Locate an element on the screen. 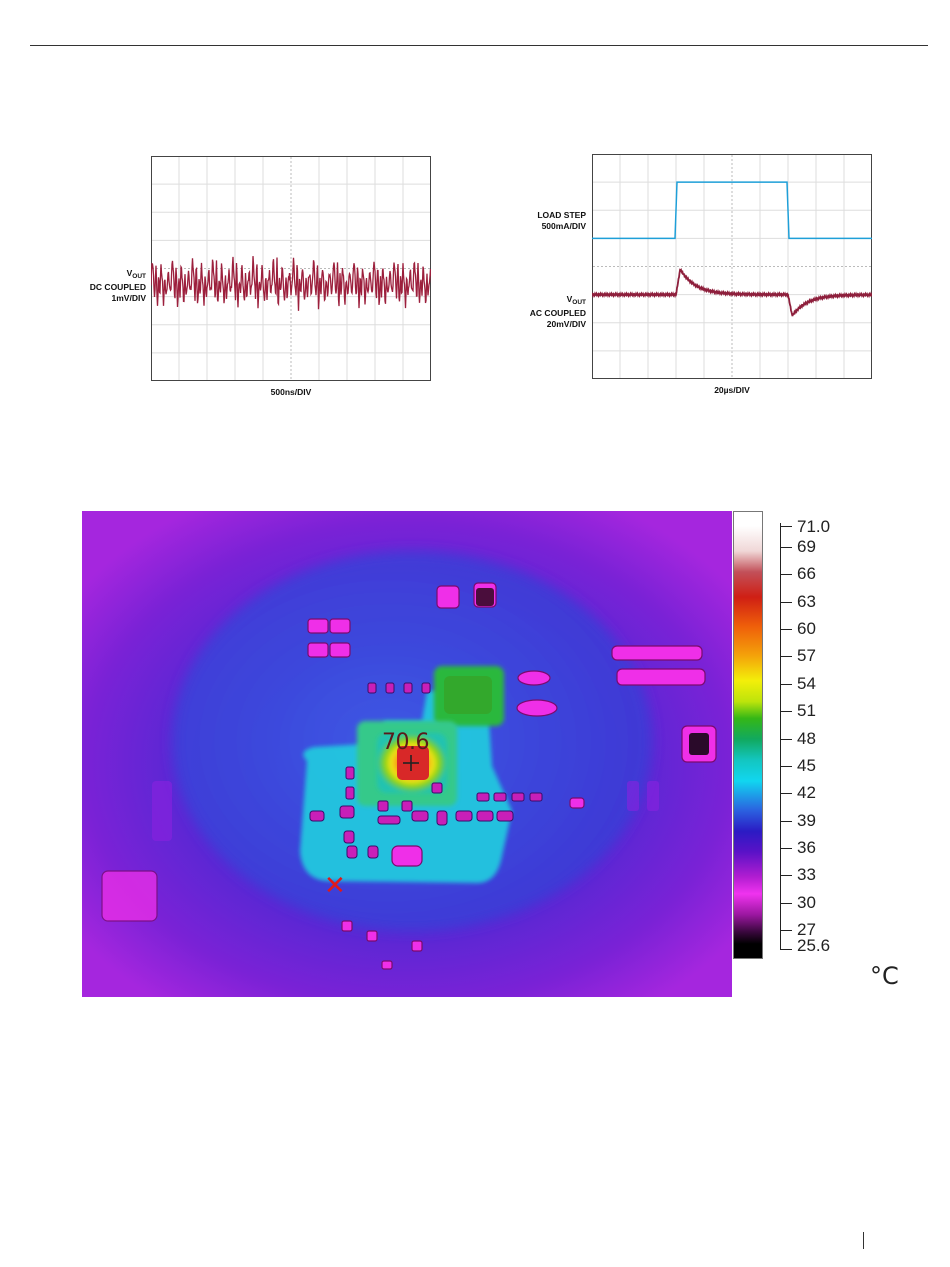  vout-main-2: V is located at coordinates (569, 299).